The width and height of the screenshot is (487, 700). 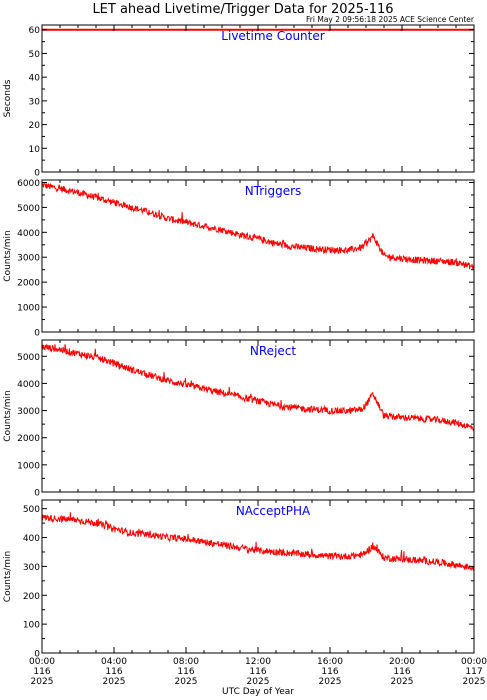 What do you see at coordinates (35, 126) in the screenshot?
I see `y-tick-label: 20` at bounding box center [35, 126].